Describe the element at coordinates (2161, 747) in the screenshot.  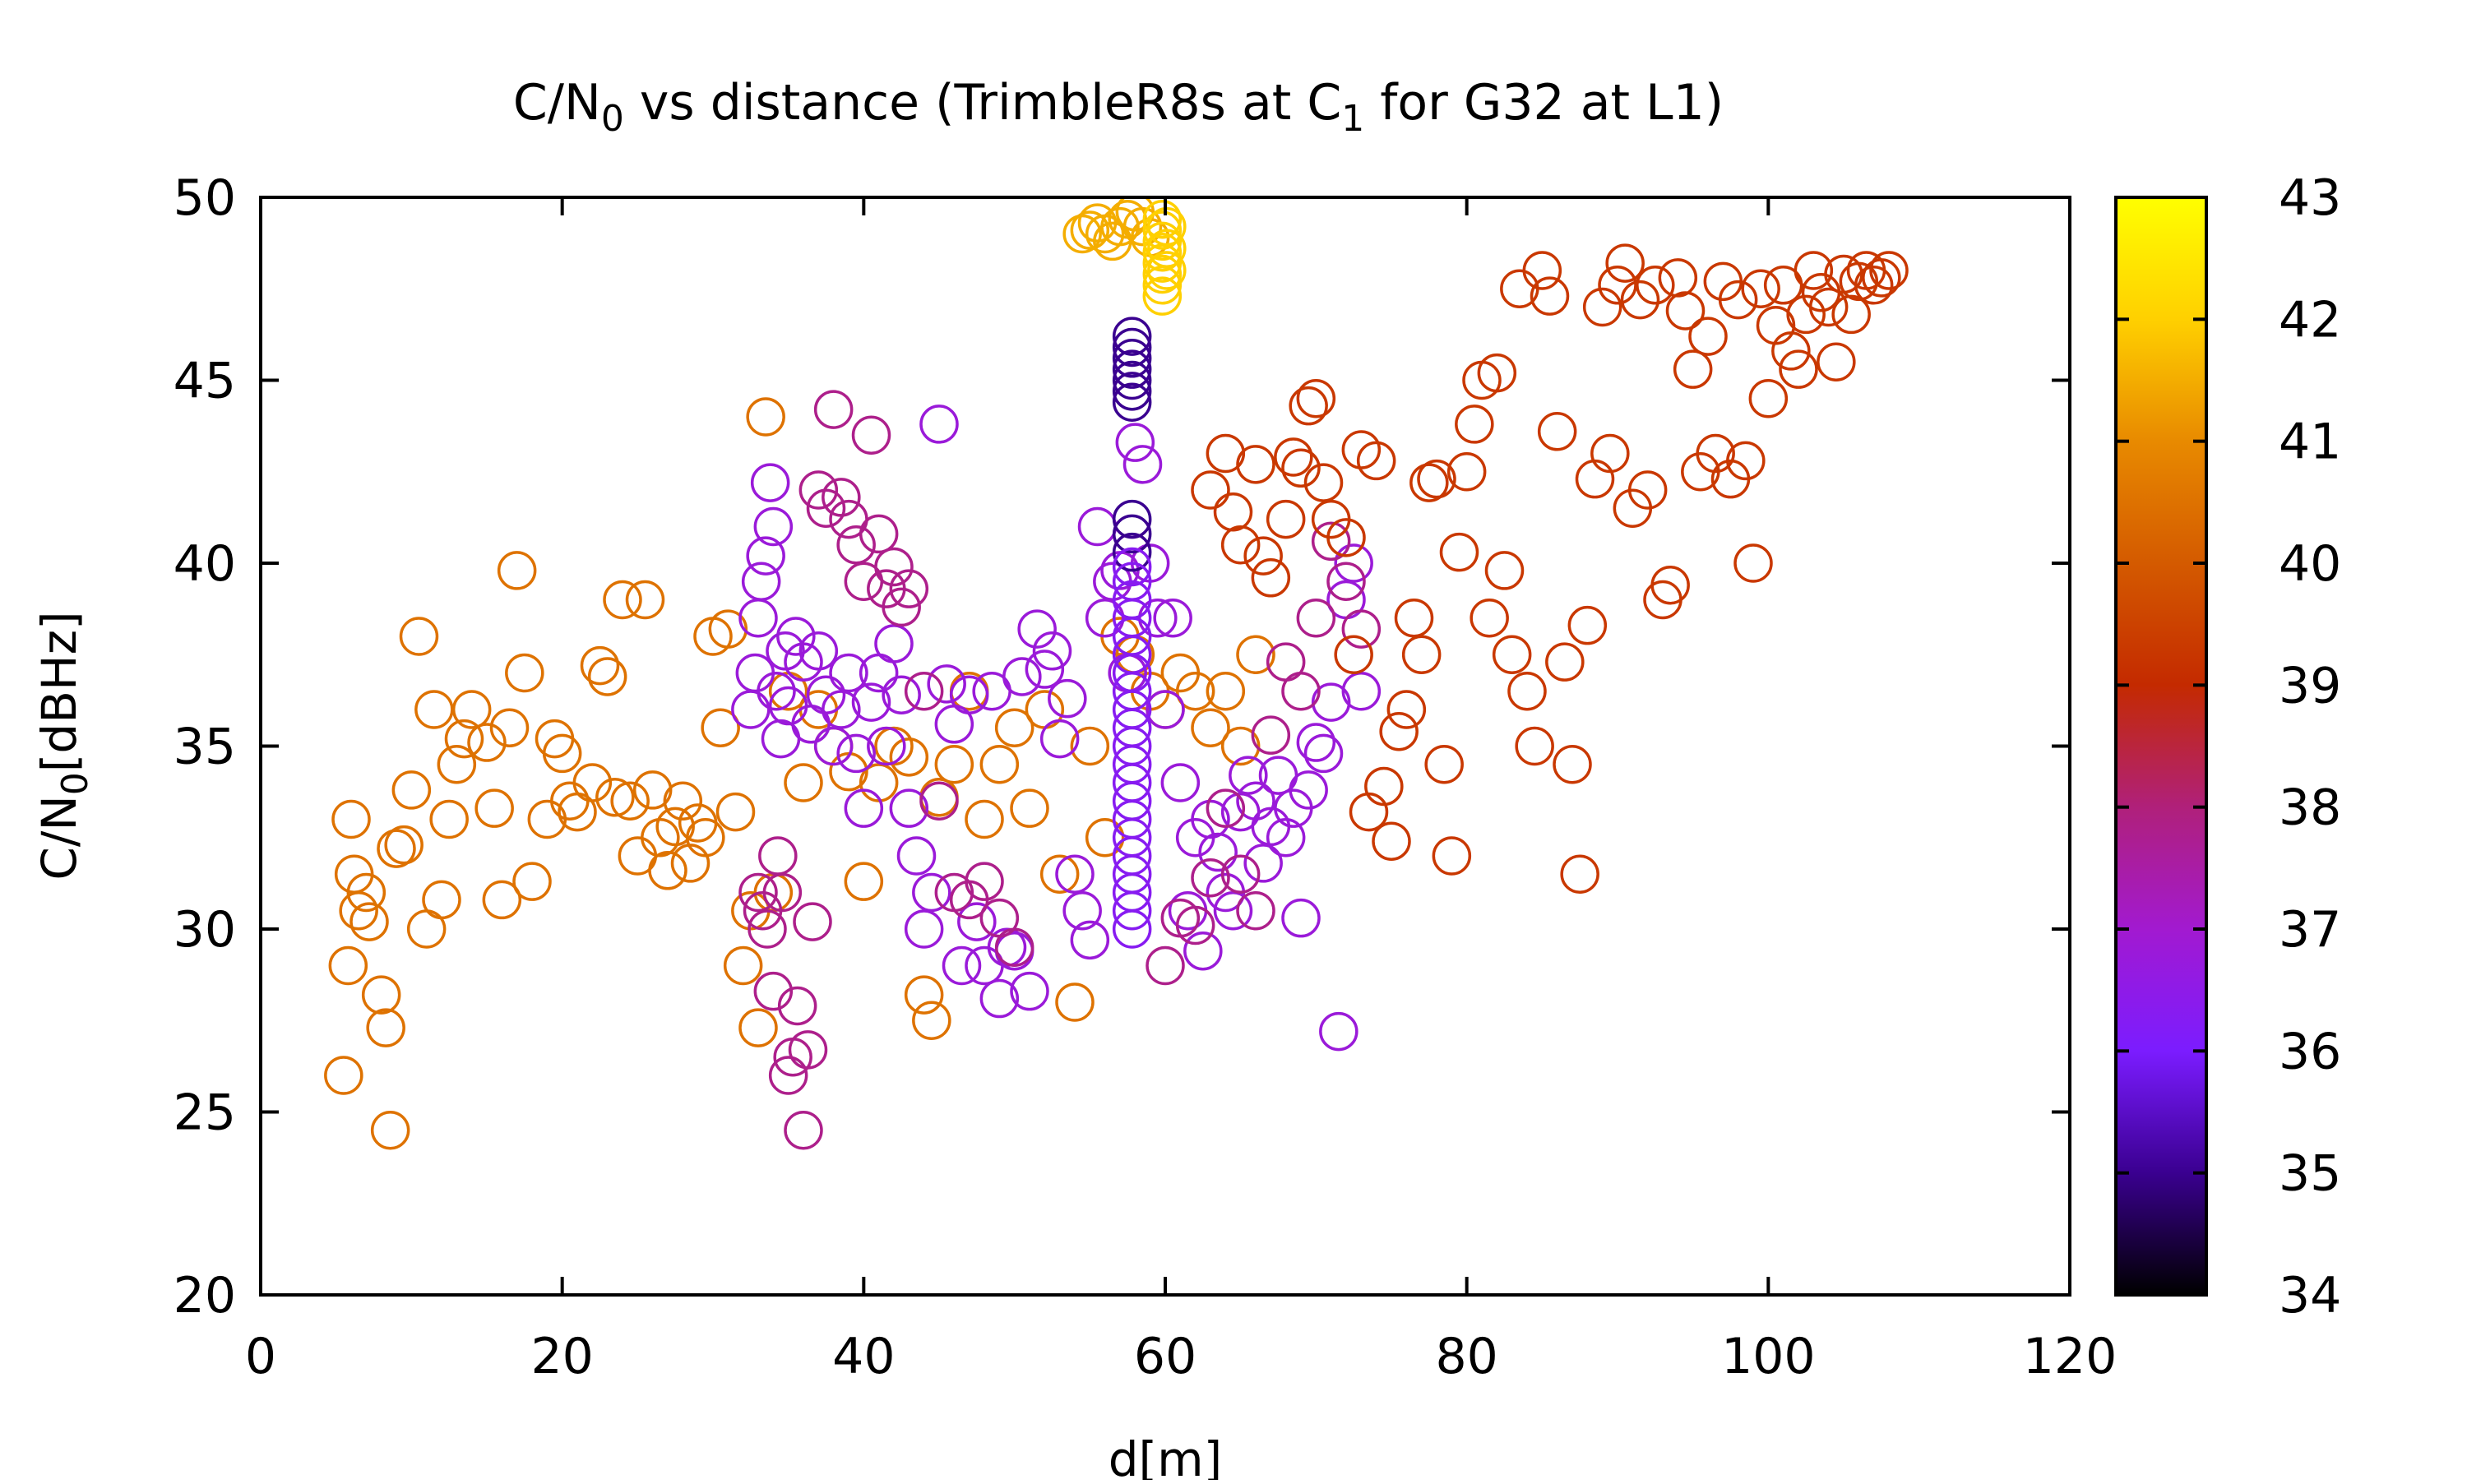
I see `colorbar` at that location.